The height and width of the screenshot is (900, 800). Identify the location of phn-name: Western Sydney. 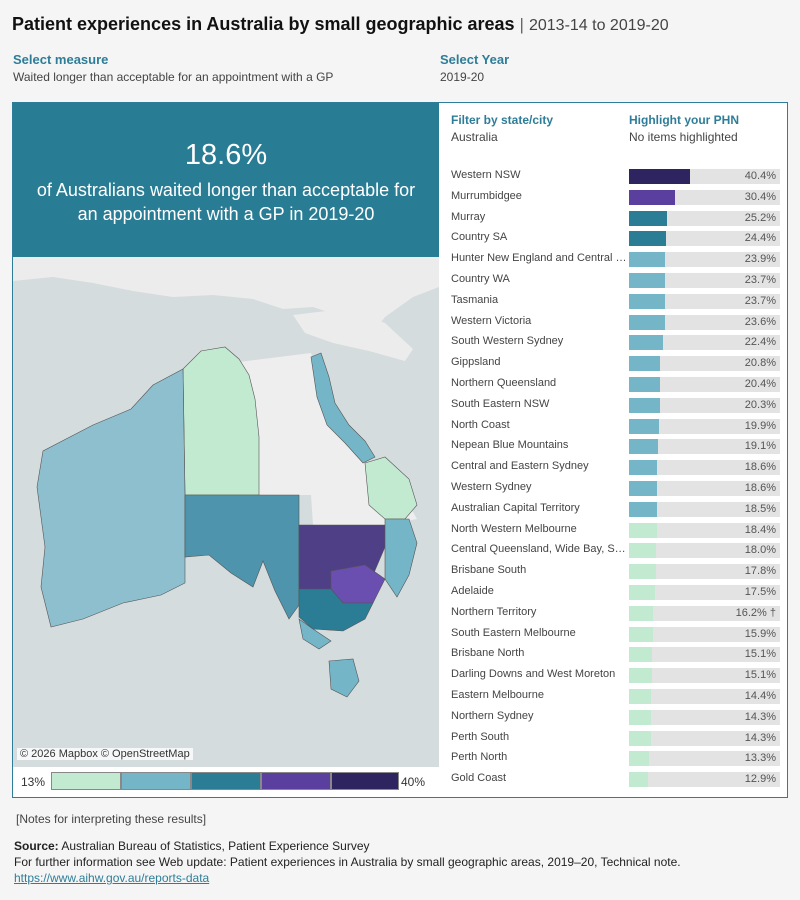
(491, 486).